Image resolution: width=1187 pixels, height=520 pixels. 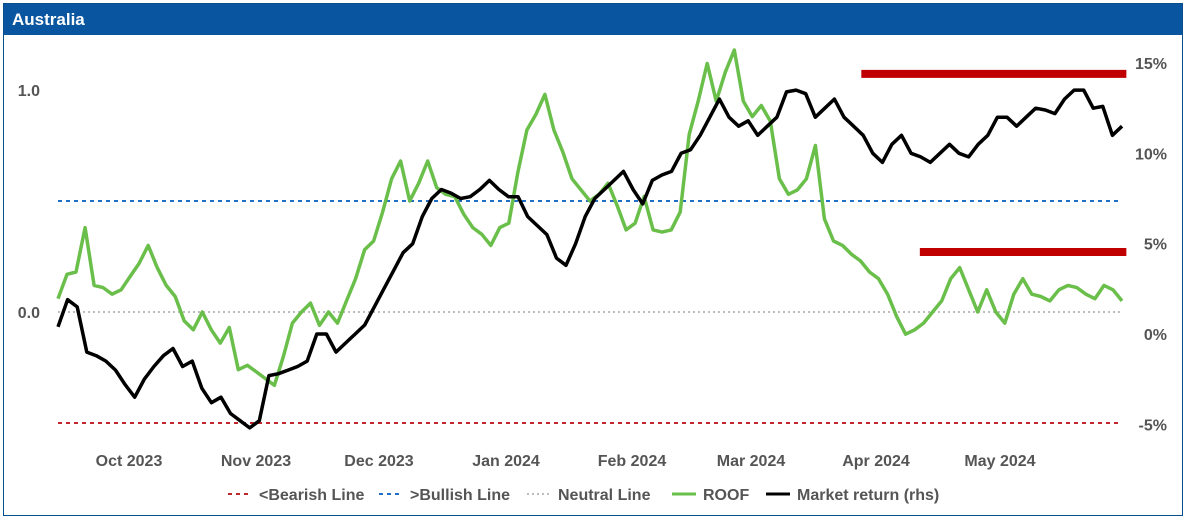 What do you see at coordinates (632, 461) in the screenshot?
I see `x-tick-label: Feb 2024` at bounding box center [632, 461].